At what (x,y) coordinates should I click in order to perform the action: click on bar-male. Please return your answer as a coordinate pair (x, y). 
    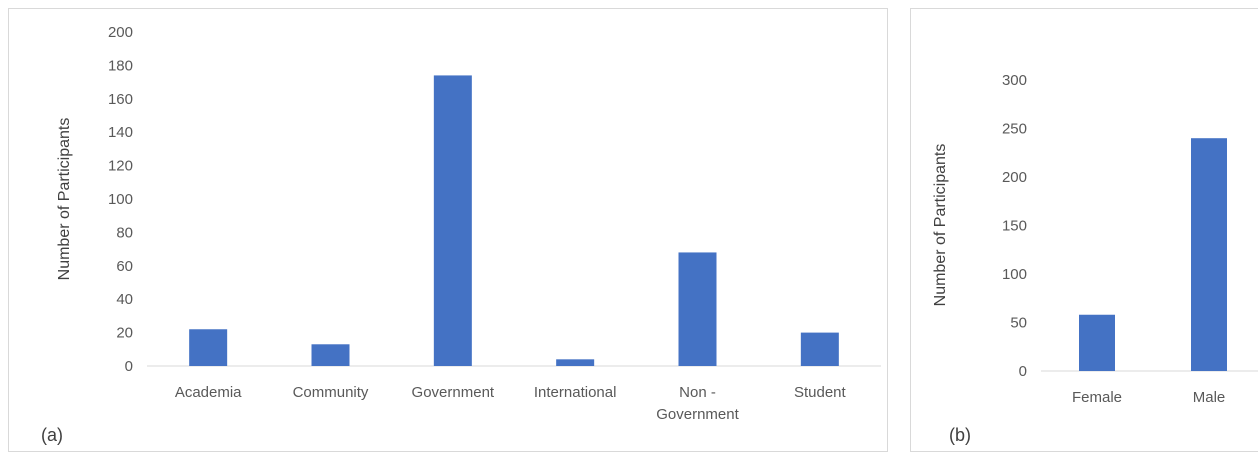
    Looking at the image, I should click on (1209, 254).